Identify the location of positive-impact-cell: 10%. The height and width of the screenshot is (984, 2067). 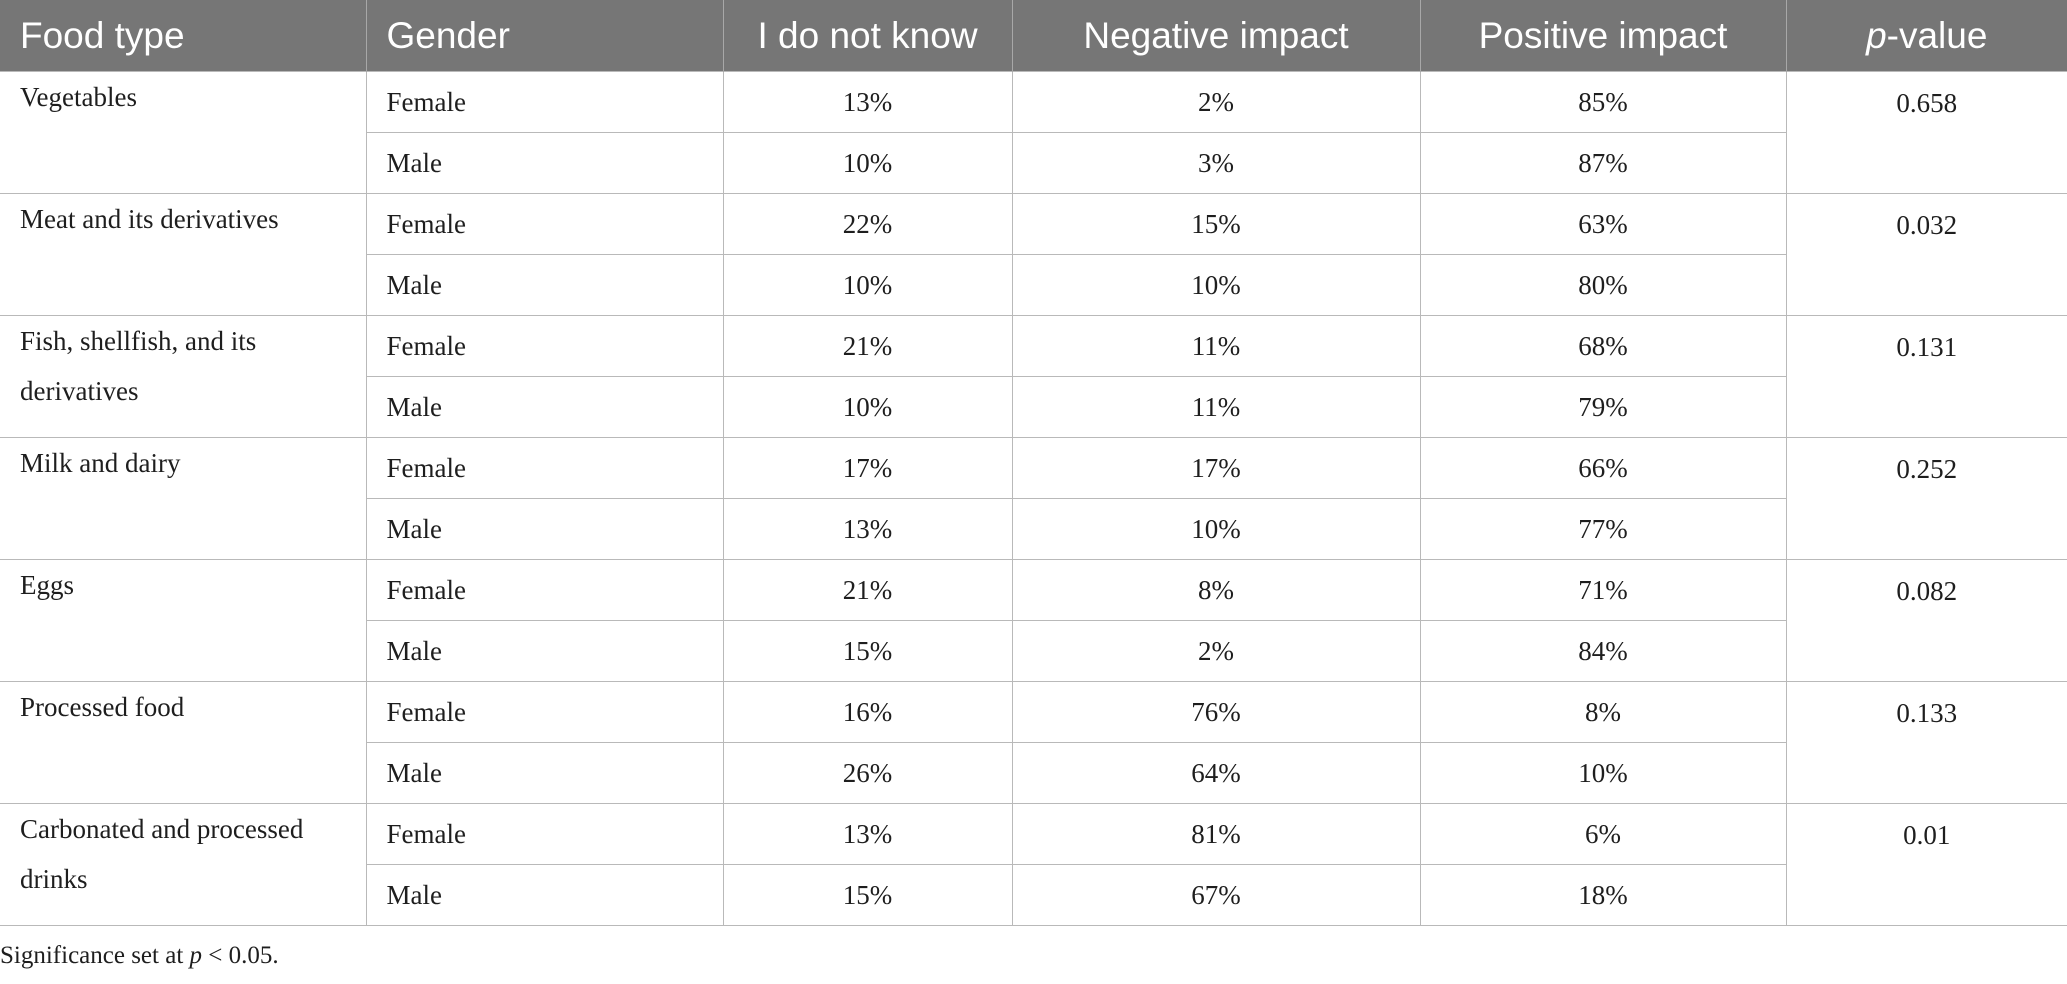
(1603, 773).